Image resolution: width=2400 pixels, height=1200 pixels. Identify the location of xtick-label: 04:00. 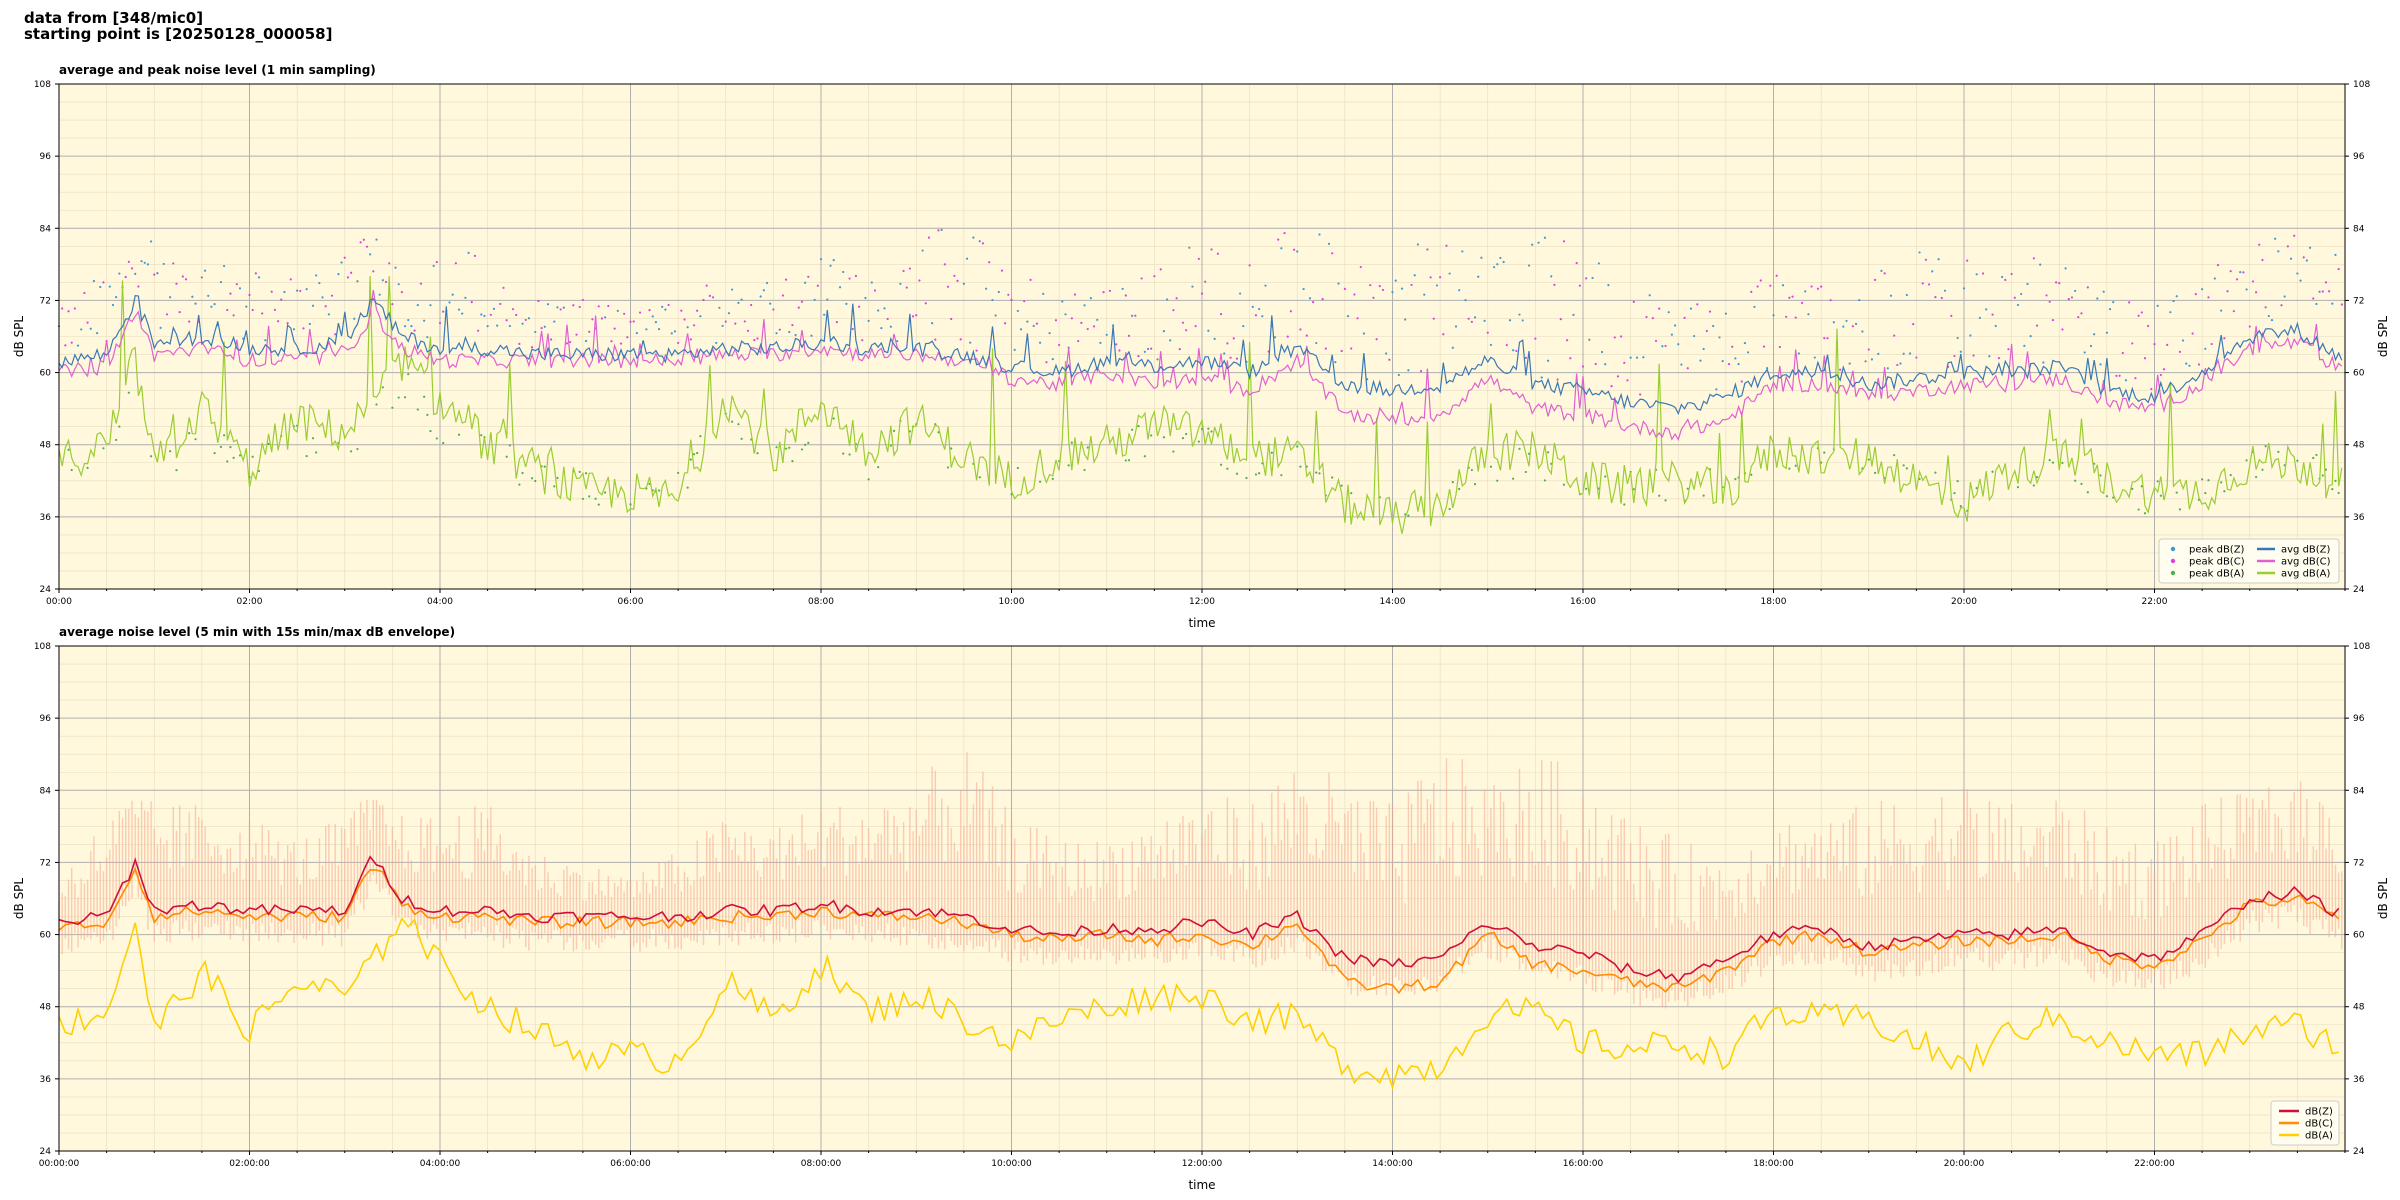
(440, 602).